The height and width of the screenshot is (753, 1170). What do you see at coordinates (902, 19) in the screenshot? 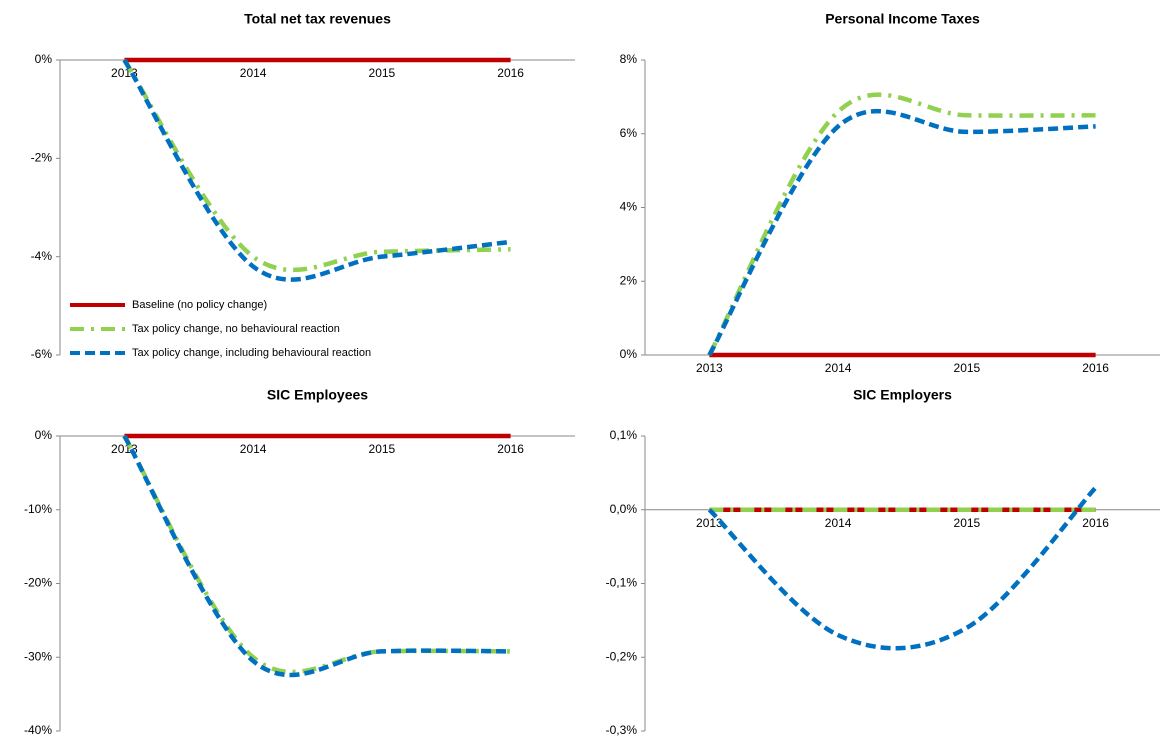
I see `chart-title: Personal Income Taxes` at bounding box center [902, 19].